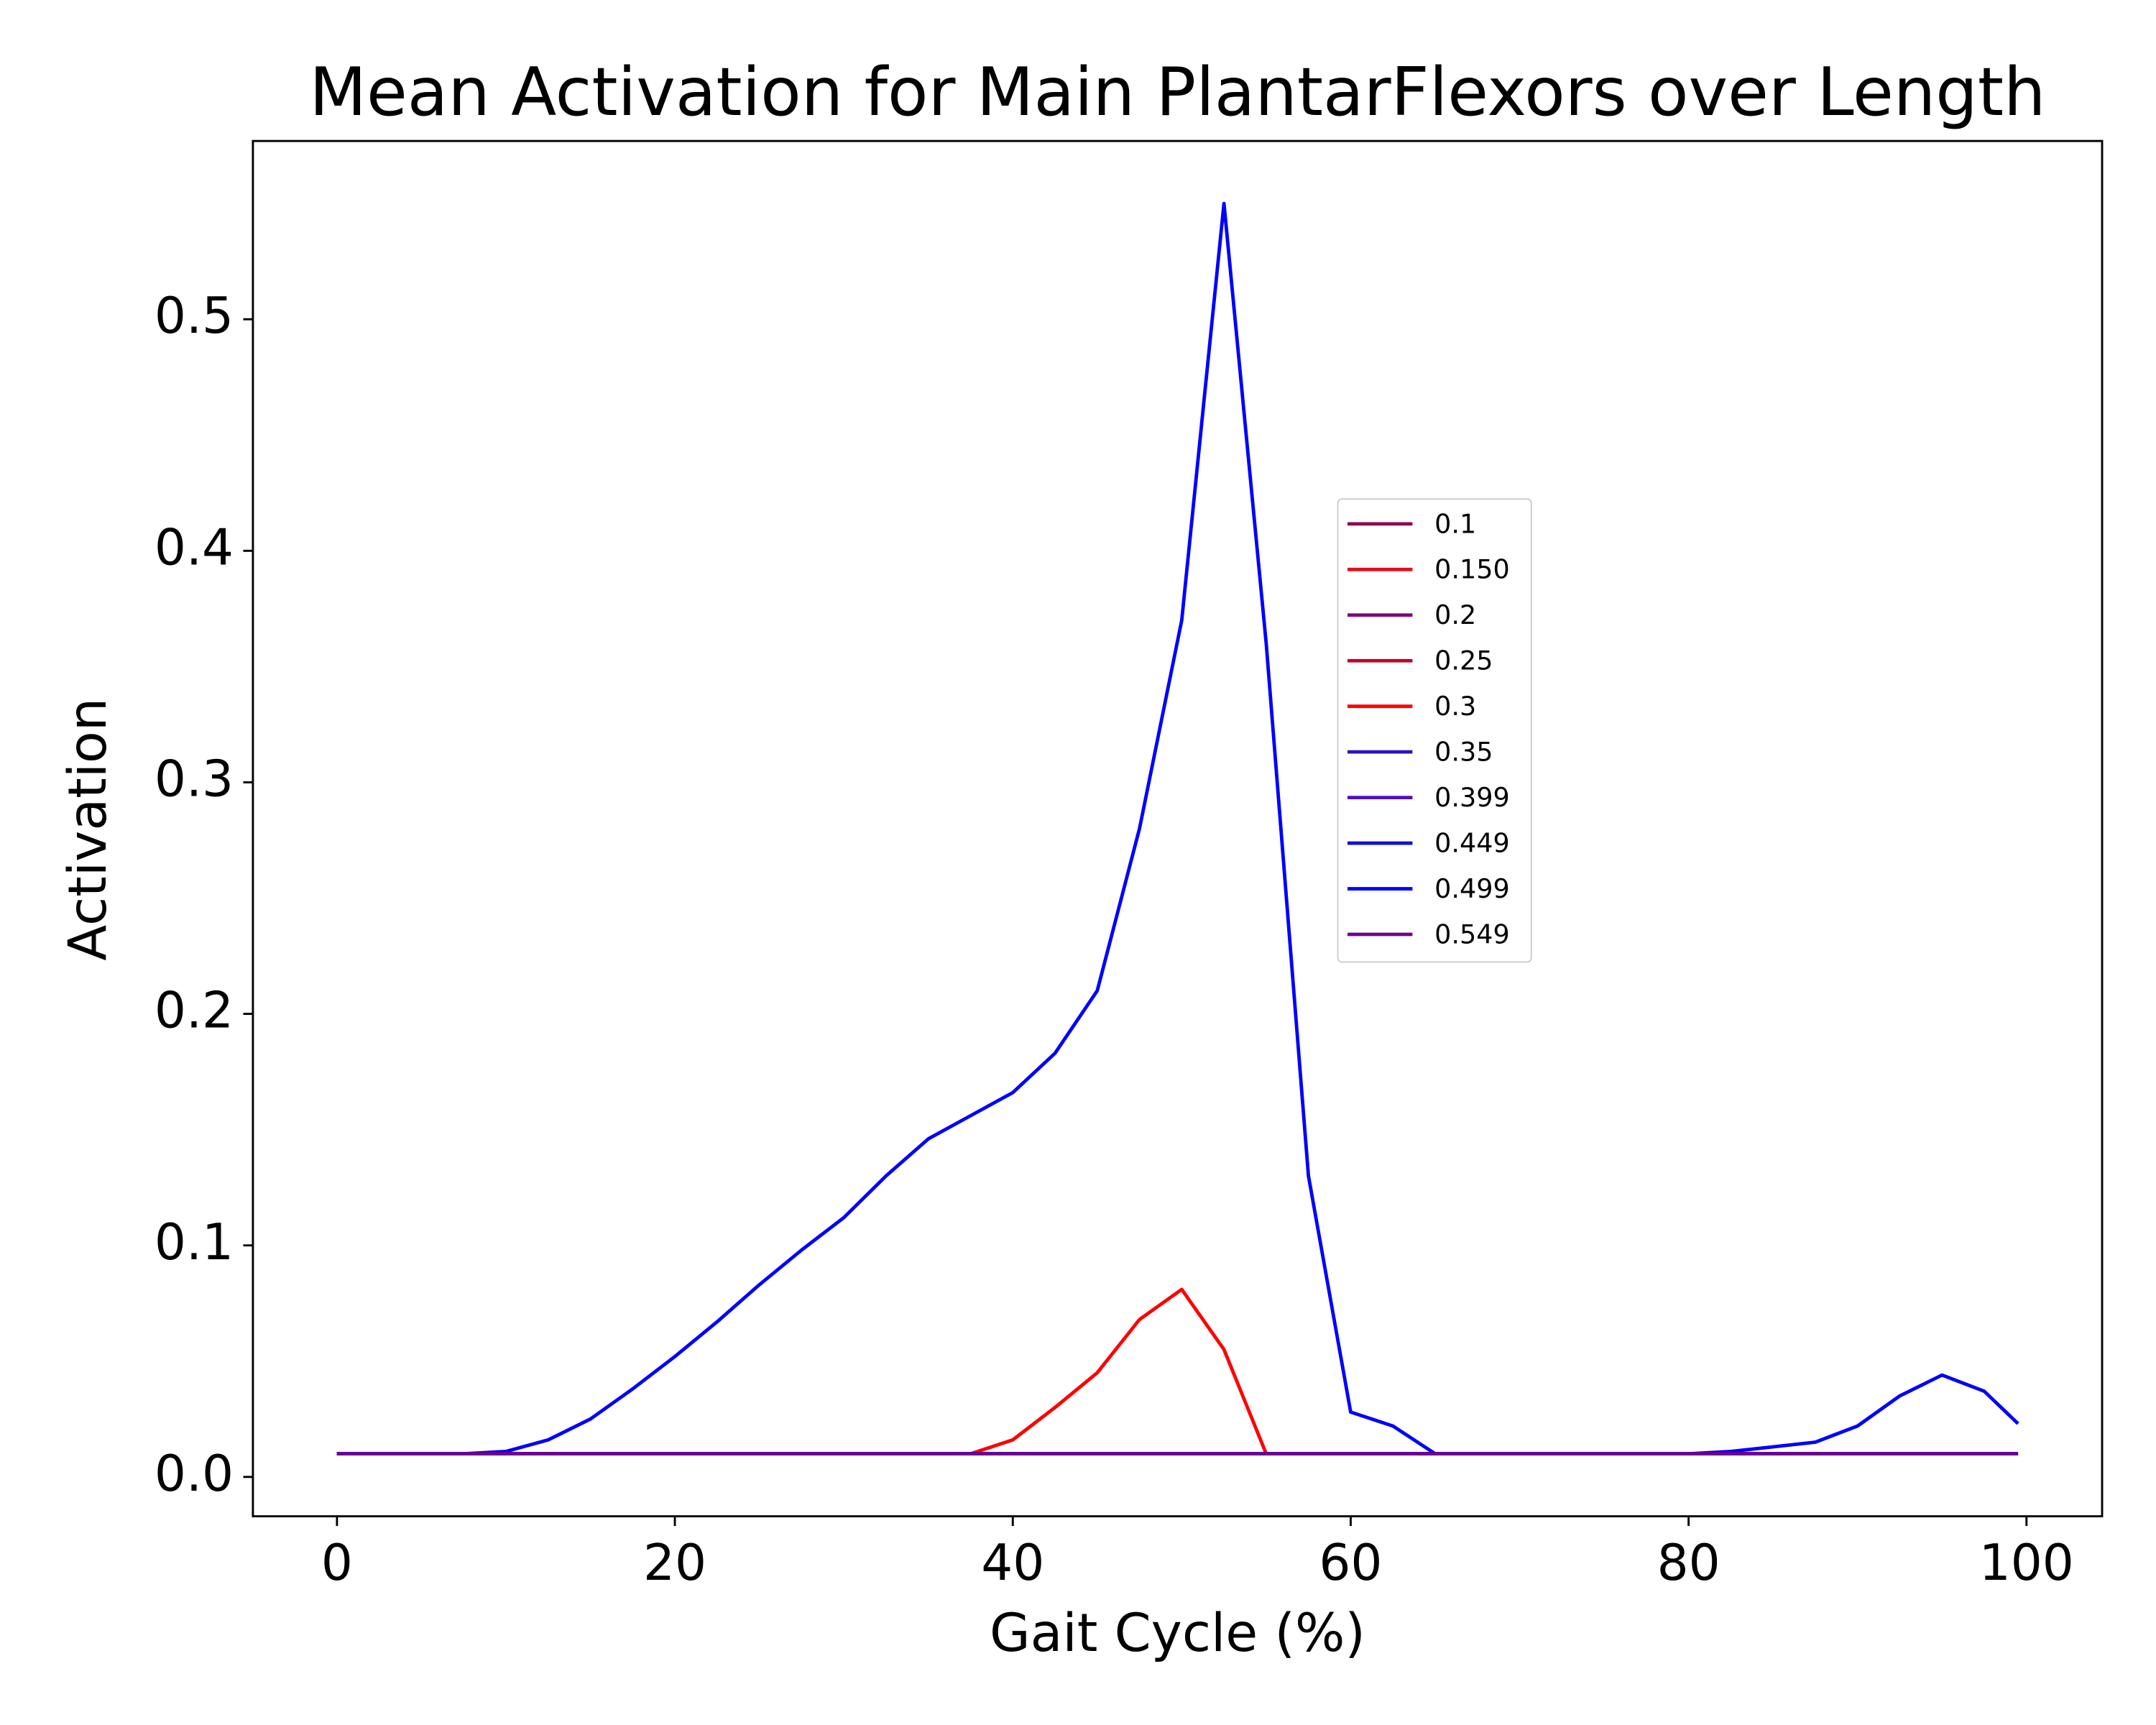 The height and width of the screenshot is (1725, 2156). What do you see at coordinates (2026, 1563) in the screenshot?
I see `x-tick-label: 100` at bounding box center [2026, 1563].